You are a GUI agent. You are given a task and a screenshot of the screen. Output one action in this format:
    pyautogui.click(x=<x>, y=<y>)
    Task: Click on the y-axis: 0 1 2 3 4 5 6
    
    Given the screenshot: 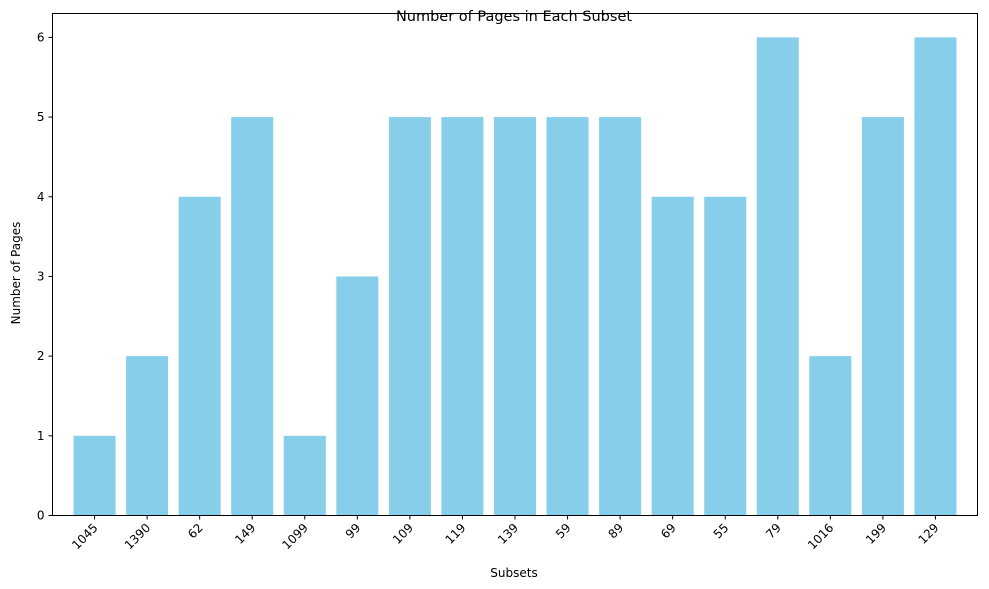 What is the action you would take?
    pyautogui.click(x=45, y=276)
    